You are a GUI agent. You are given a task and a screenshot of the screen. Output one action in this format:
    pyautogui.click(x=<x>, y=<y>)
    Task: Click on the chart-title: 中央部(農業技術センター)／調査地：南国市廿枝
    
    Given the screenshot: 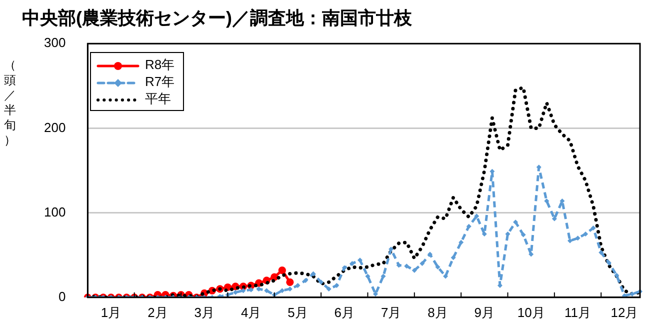 What is the action you would take?
    pyautogui.click(x=217, y=18)
    